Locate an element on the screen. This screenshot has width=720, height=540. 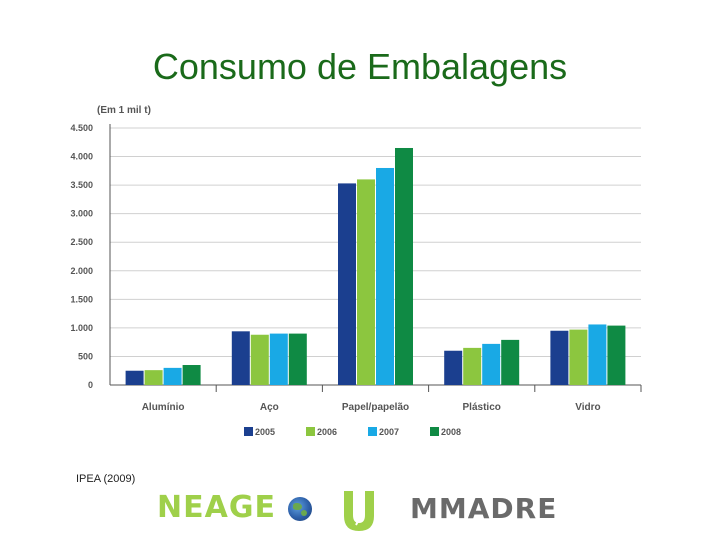
x-category-label: Plástico is located at coordinates (482, 407).